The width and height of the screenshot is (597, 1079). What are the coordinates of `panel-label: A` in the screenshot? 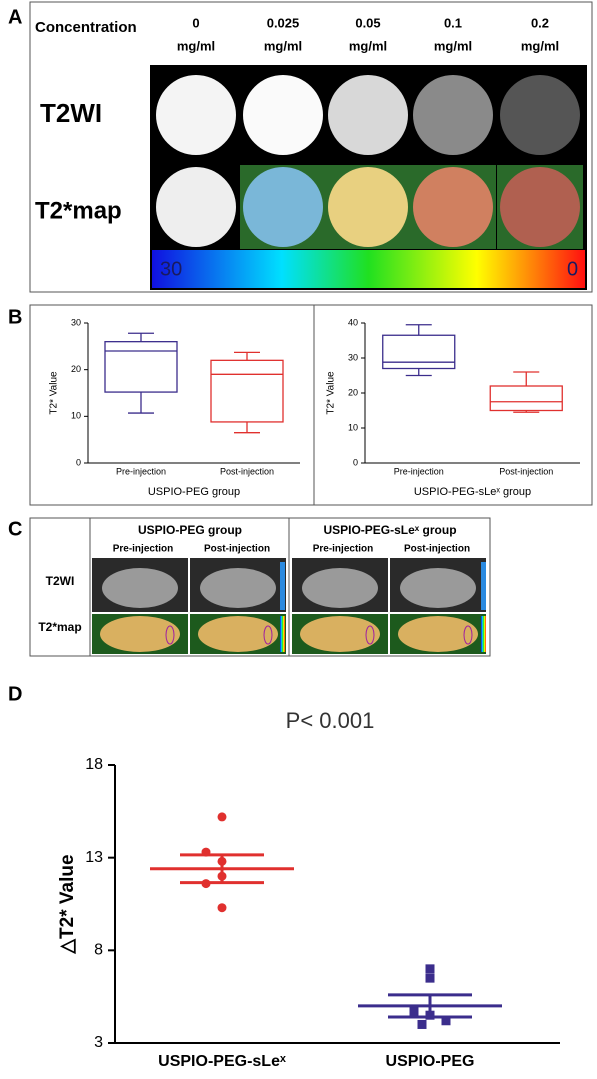 It's located at (15, 17).